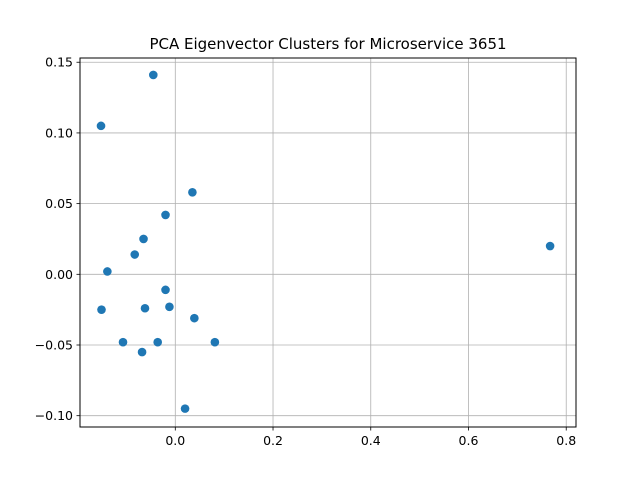  I want to click on y-tick-label: 0.00, so click(59, 274).